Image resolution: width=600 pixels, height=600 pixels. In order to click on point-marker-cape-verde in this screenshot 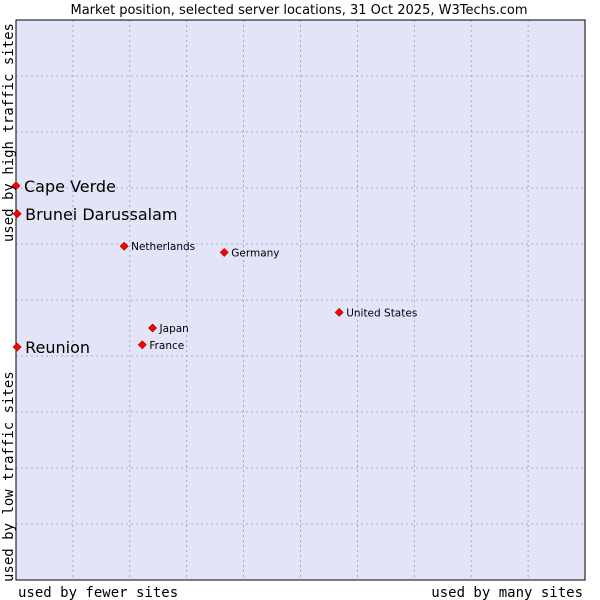, I will do `click(16, 186)`.